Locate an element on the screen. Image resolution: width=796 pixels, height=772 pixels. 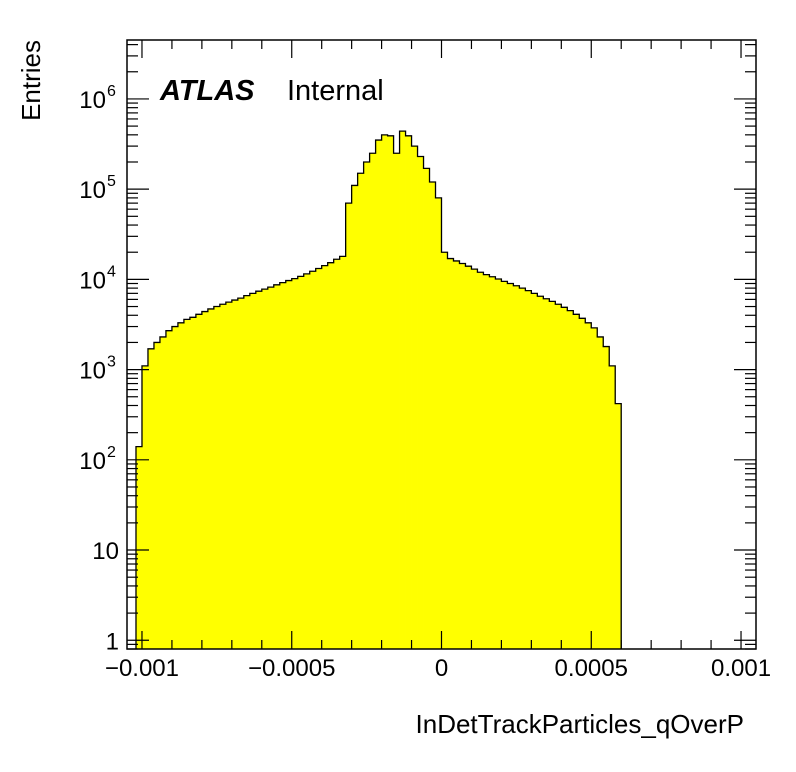
x-tick-label: 0.001 is located at coordinates (741, 668).